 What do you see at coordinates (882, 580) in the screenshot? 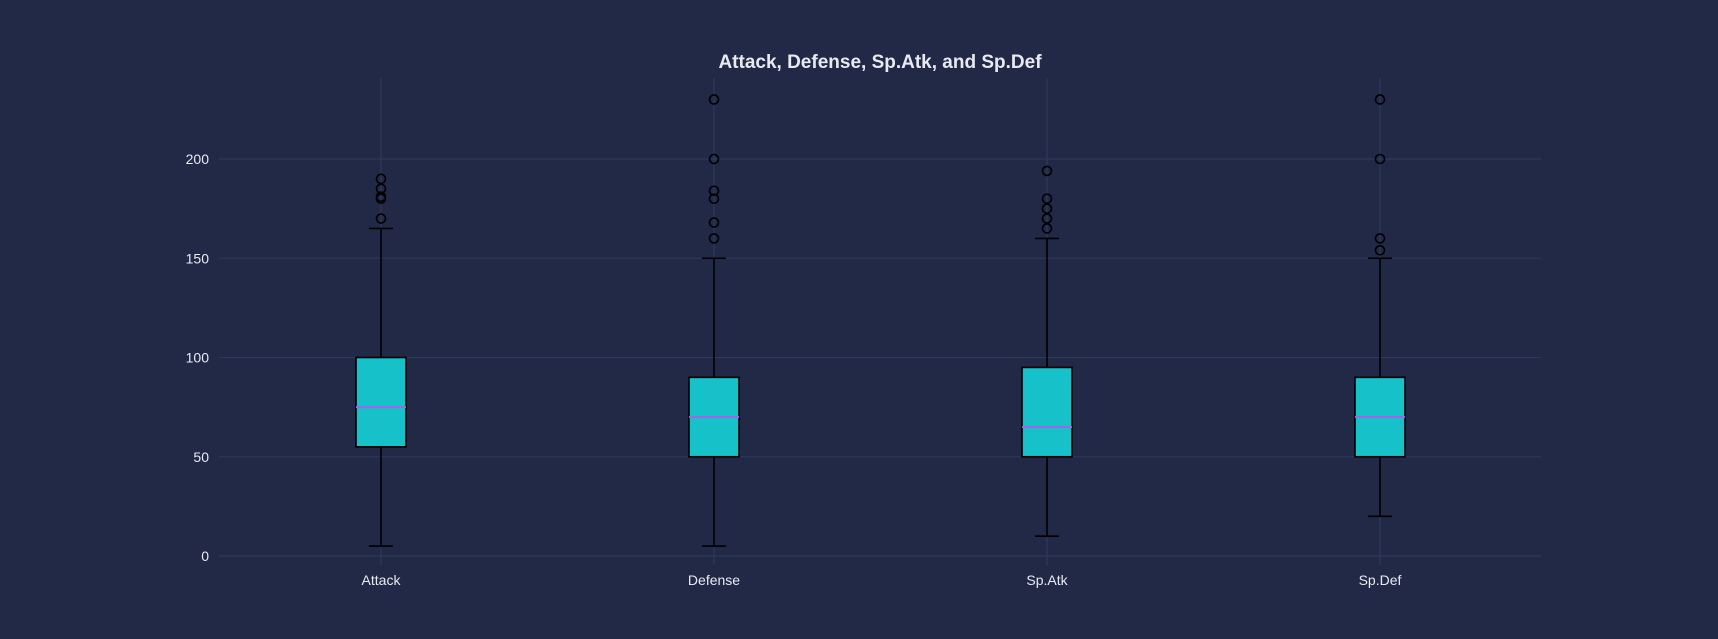
I see `x-axis-ticks: Attack Defense Sp.Atk Sp.Def` at bounding box center [882, 580].